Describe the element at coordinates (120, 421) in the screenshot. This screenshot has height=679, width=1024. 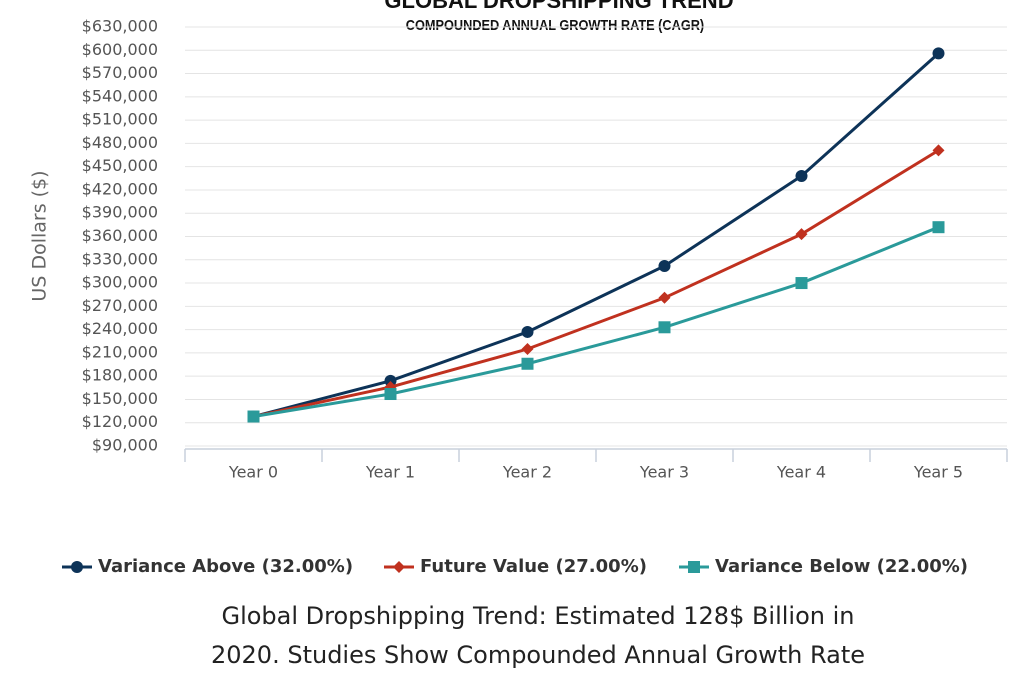
I see `y-tick-label: $120,000` at that location.